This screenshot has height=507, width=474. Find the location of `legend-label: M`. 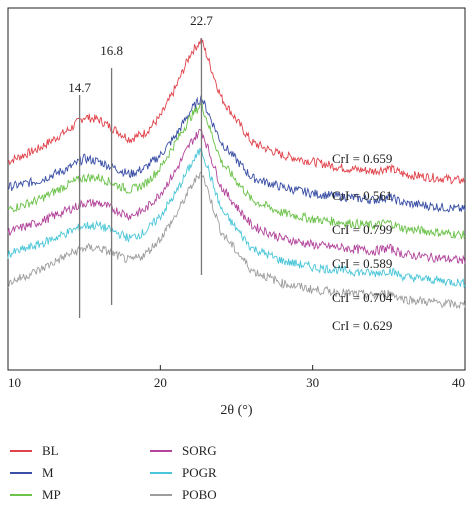

legend-label: M is located at coordinates (48, 472).